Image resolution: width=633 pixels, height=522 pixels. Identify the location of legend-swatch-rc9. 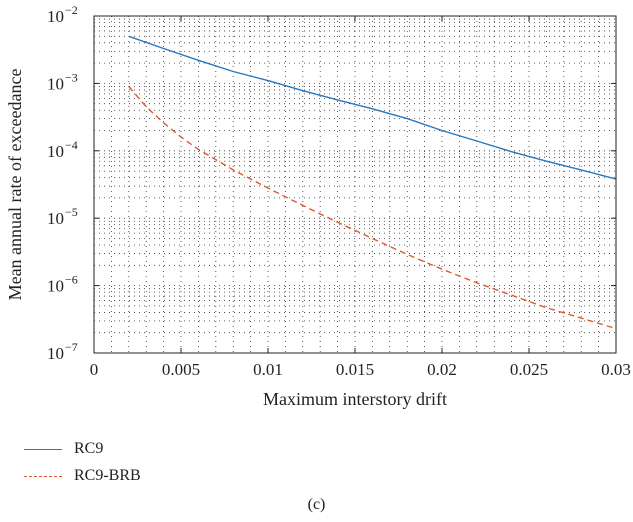
(43, 449).